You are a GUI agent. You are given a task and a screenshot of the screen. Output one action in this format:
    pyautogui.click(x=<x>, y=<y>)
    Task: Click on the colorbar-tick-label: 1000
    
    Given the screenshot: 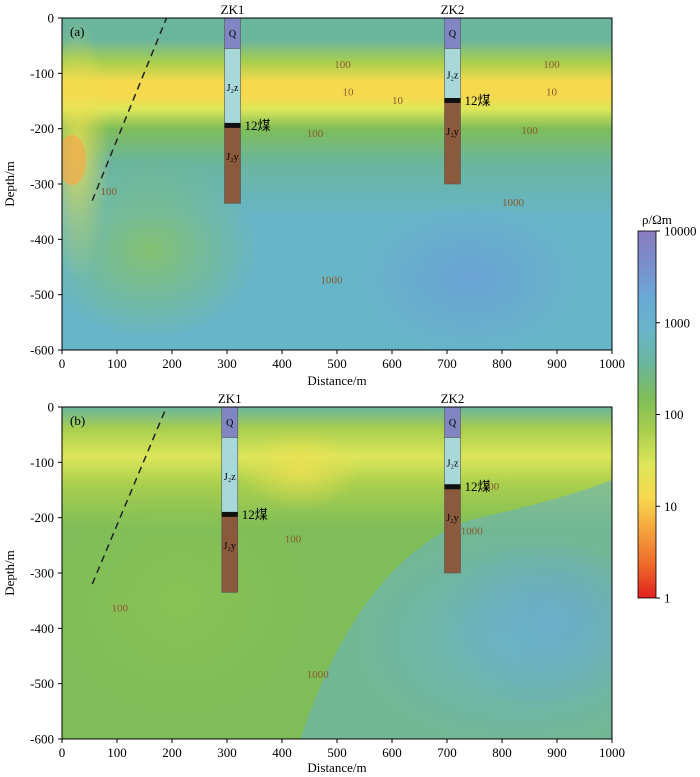 What is the action you would take?
    pyautogui.click(x=677, y=322)
    